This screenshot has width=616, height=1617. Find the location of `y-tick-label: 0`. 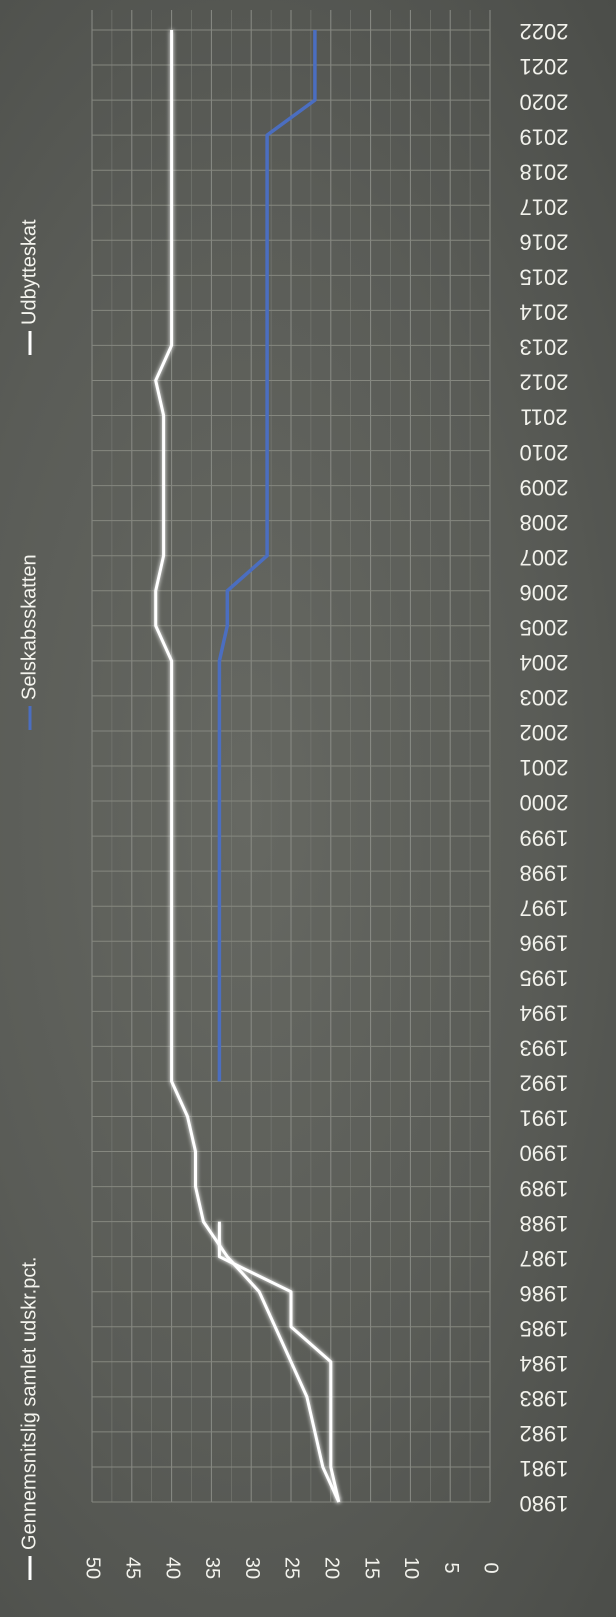

y-tick-label: 0 is located at coordinates (491, 1567).